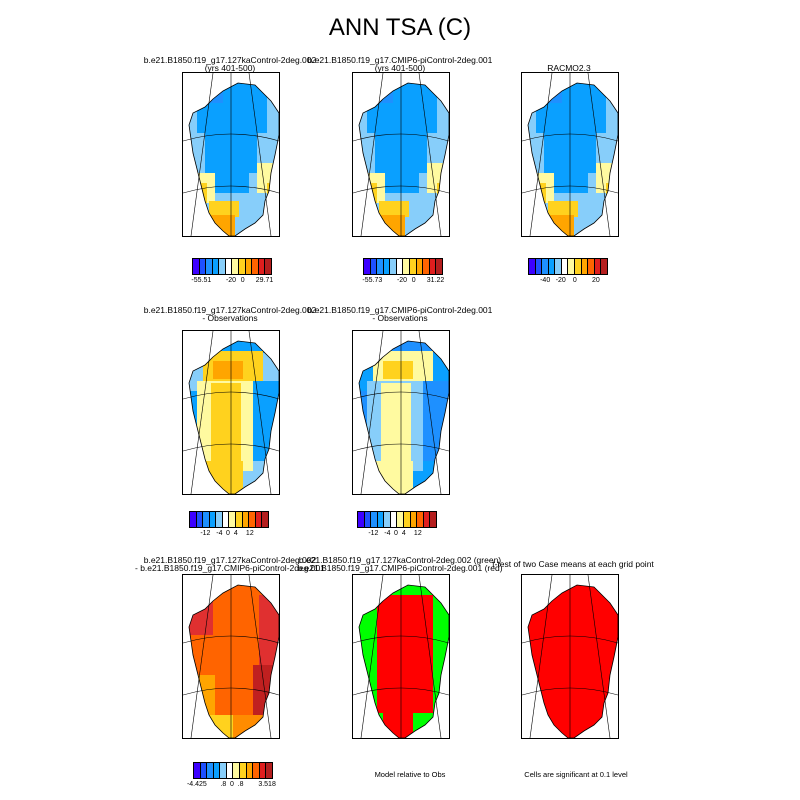 The image size is (800, 800). What do you see at coordinates (267, 784) in the screenshot?
I see `colorbar-tick-label: 3.518` at bounding box center [267, 784].